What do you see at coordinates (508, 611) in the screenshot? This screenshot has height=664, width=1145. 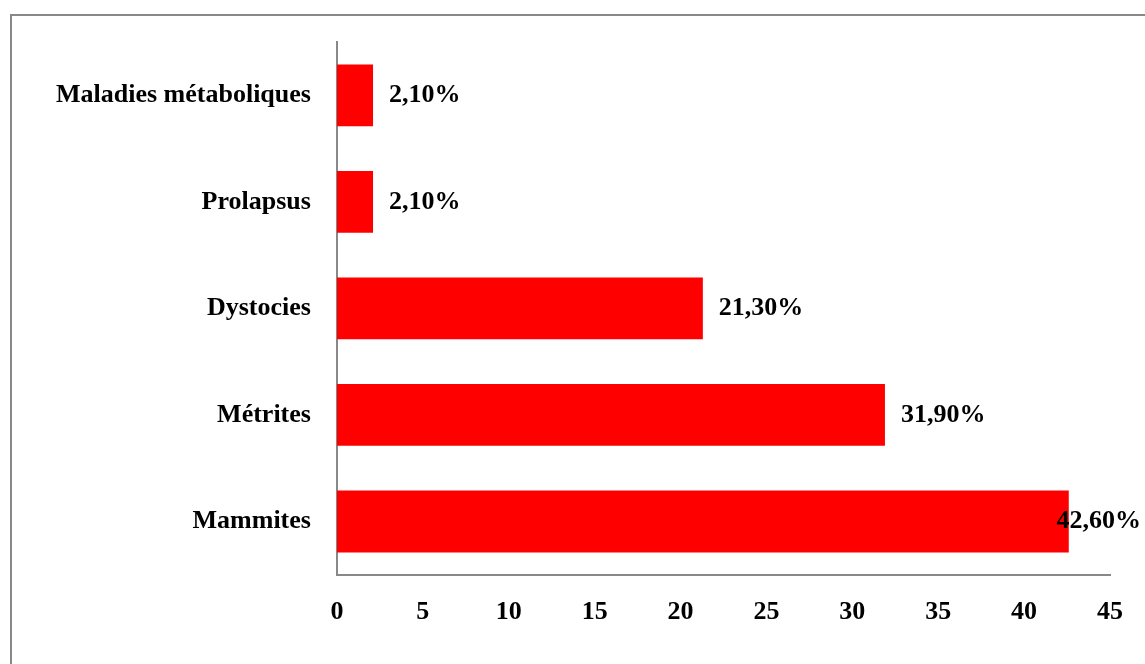 I see `x-tick-label: 10` at bounding box center [508, 611].